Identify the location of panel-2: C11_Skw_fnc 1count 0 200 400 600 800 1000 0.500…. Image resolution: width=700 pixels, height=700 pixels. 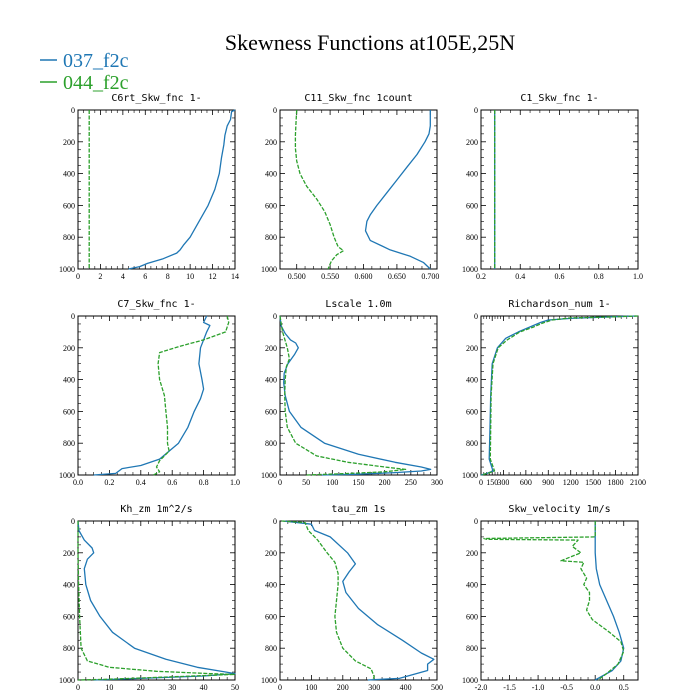
(350, 187).